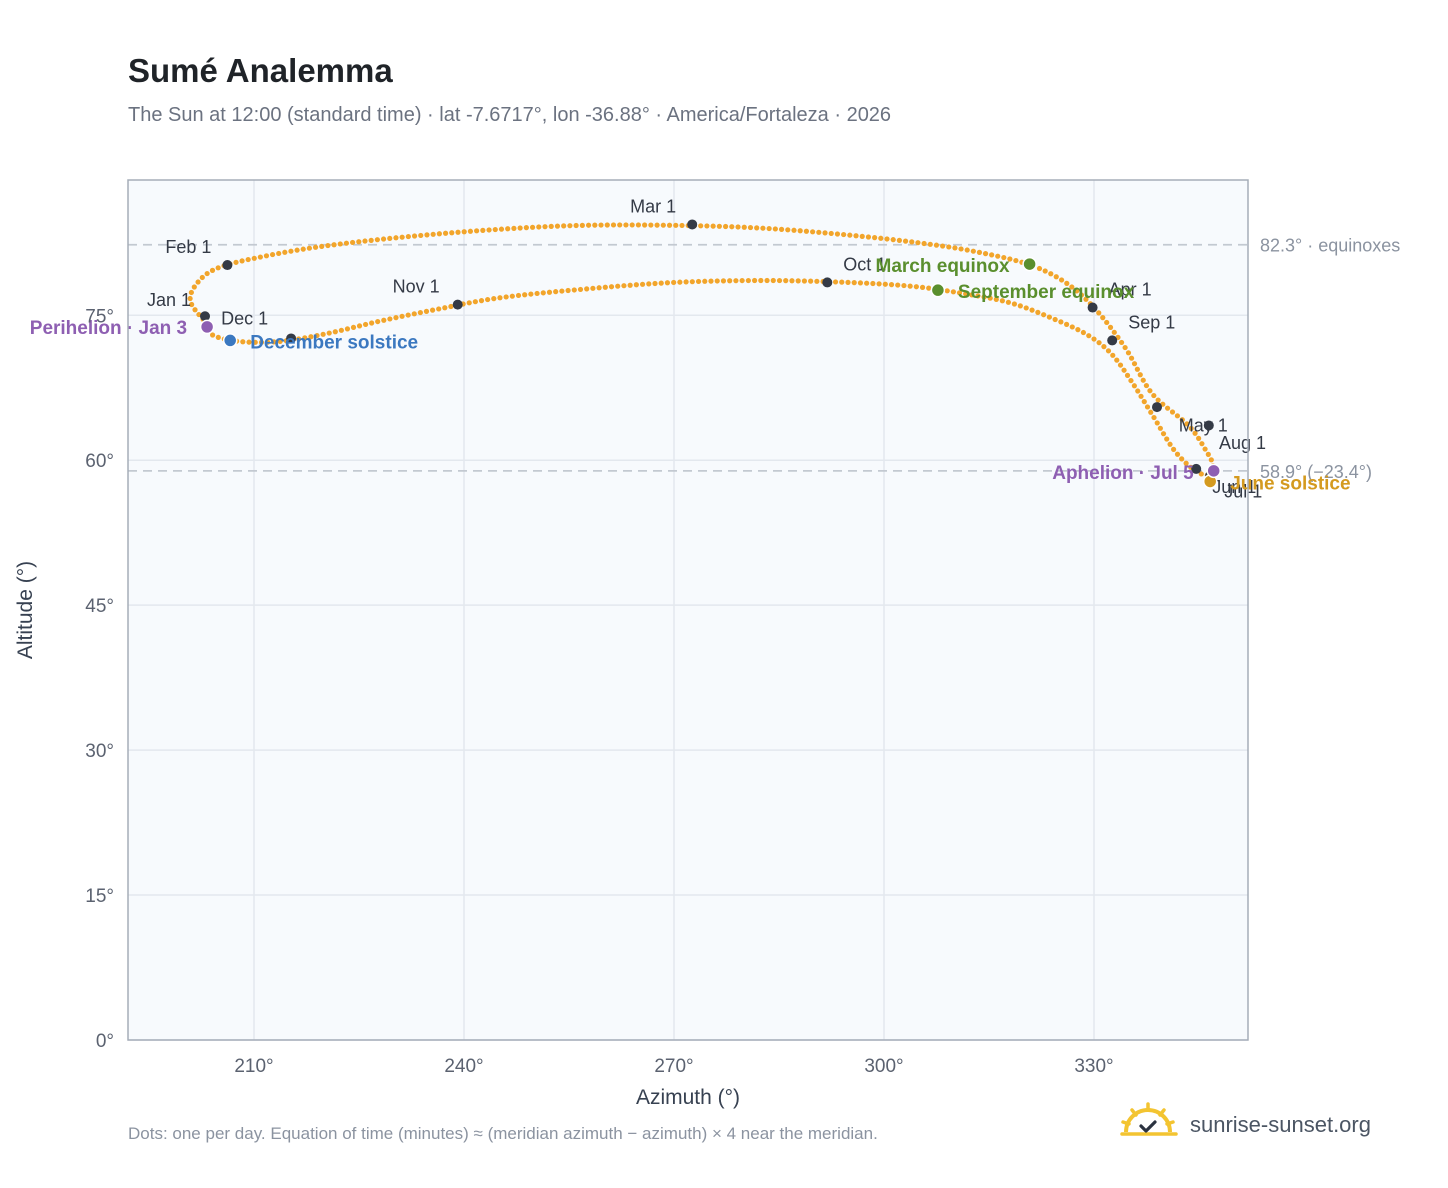 The width and height of the screenshot is (1448, 1188). I want to click on y-axis-label: Altitude (°), so click(25, 610).